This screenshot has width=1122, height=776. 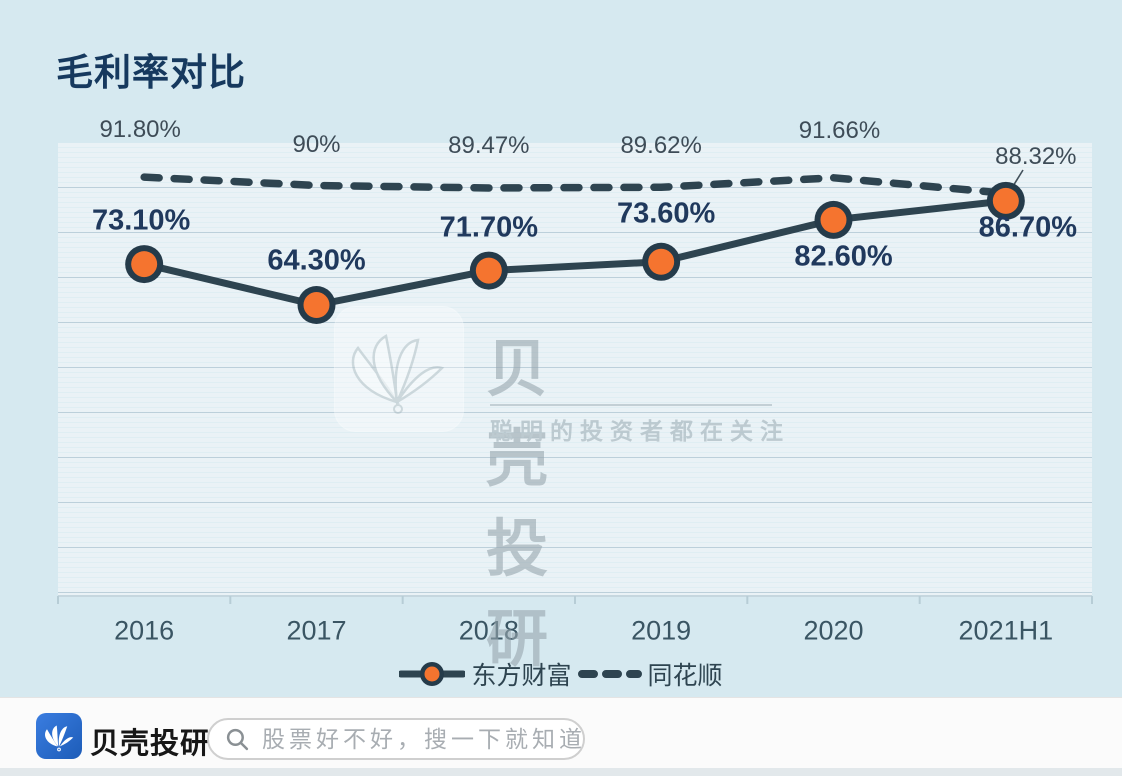 What do you see at coordinates (1028, 227) in the screenshot?
I see `data-label-东方财富-2021H1: 86.70%` at bounding box center [1028, 227].